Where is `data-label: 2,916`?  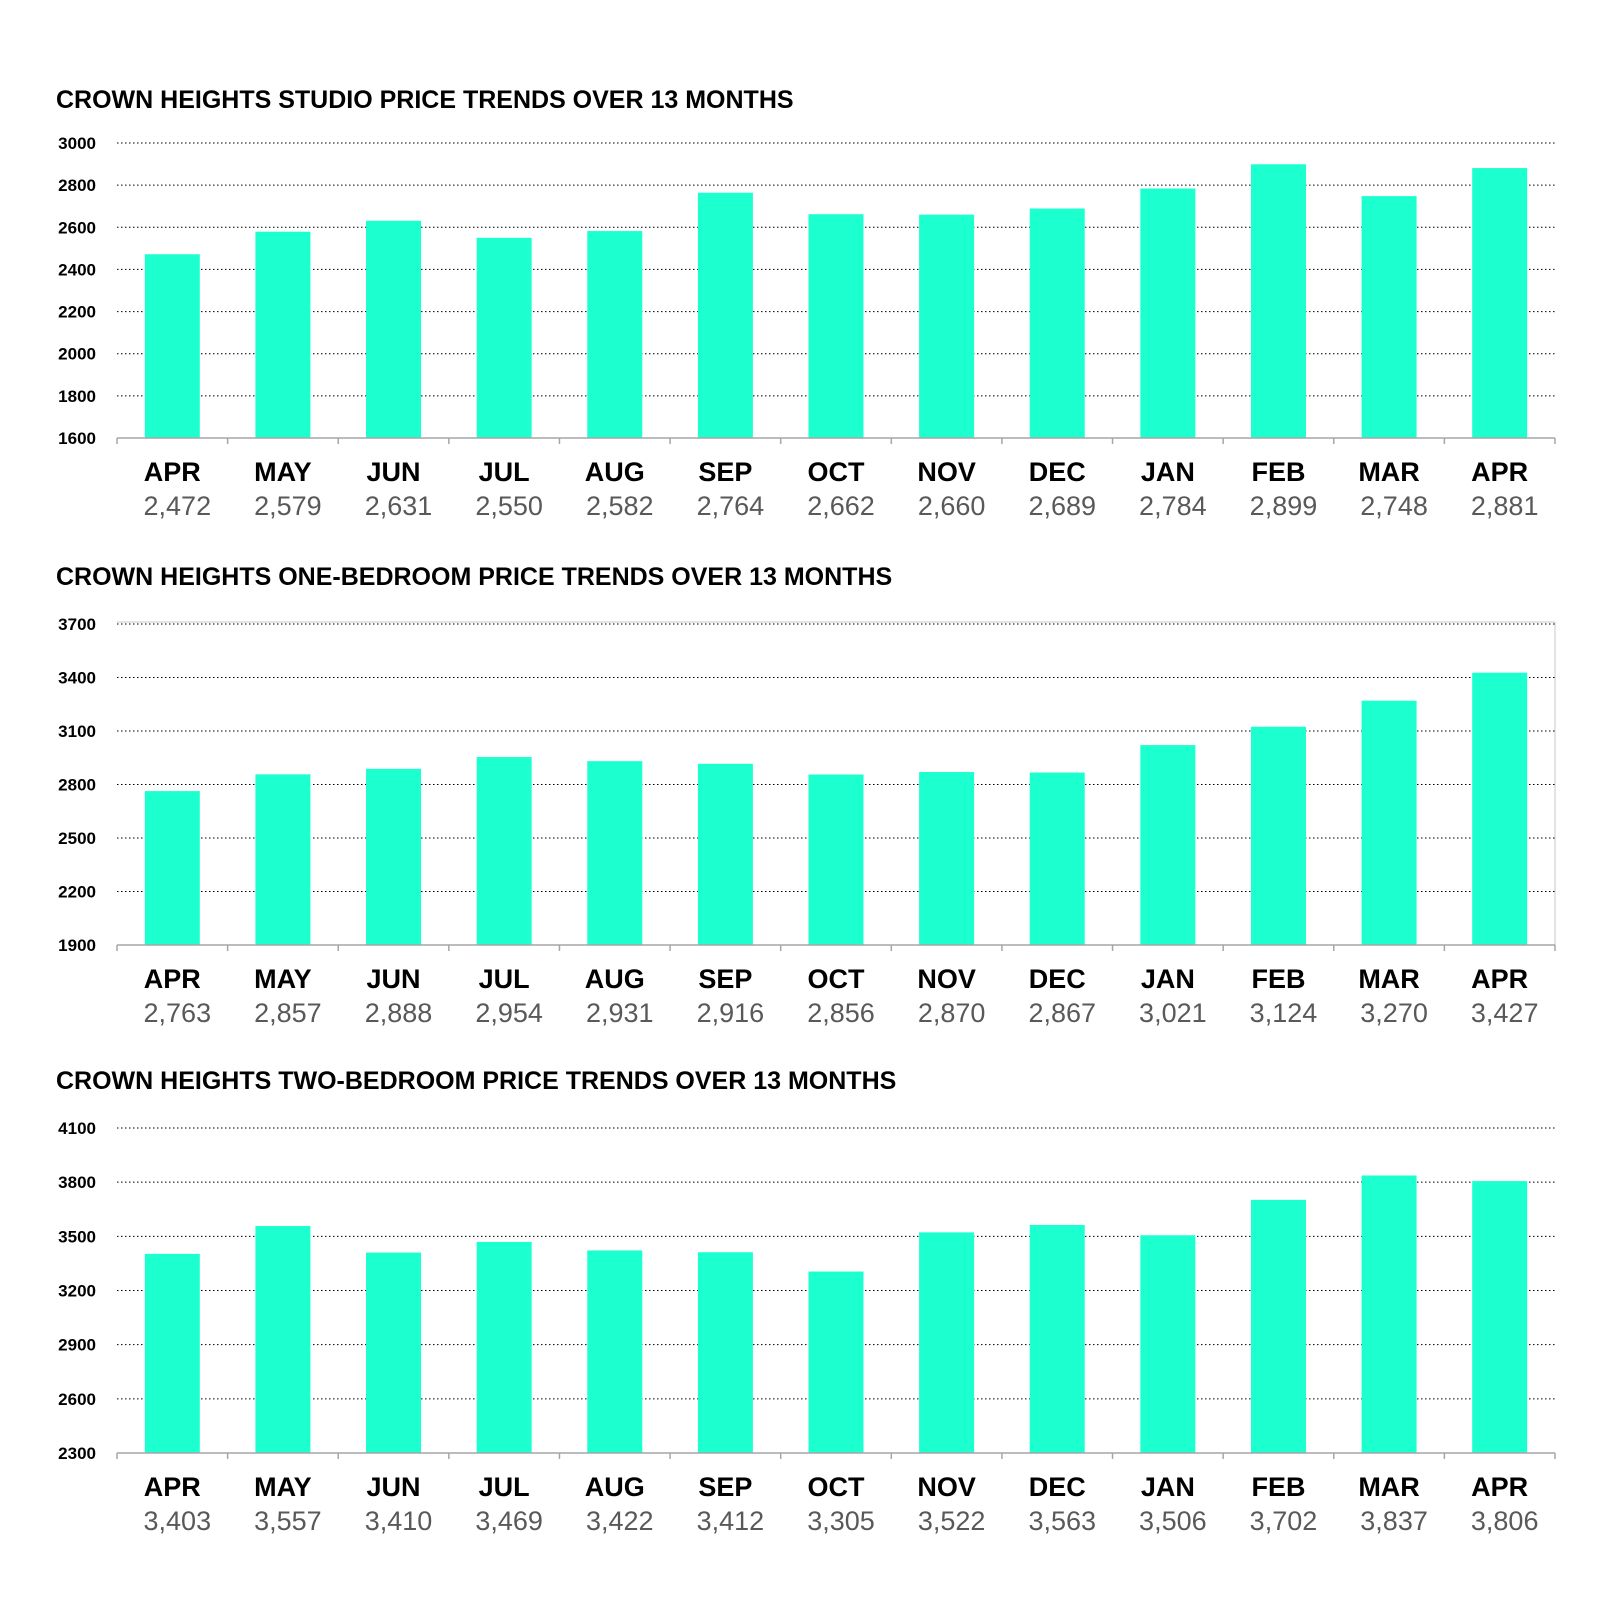
data-label: 2,916 is located at coordinates (731, 1013).